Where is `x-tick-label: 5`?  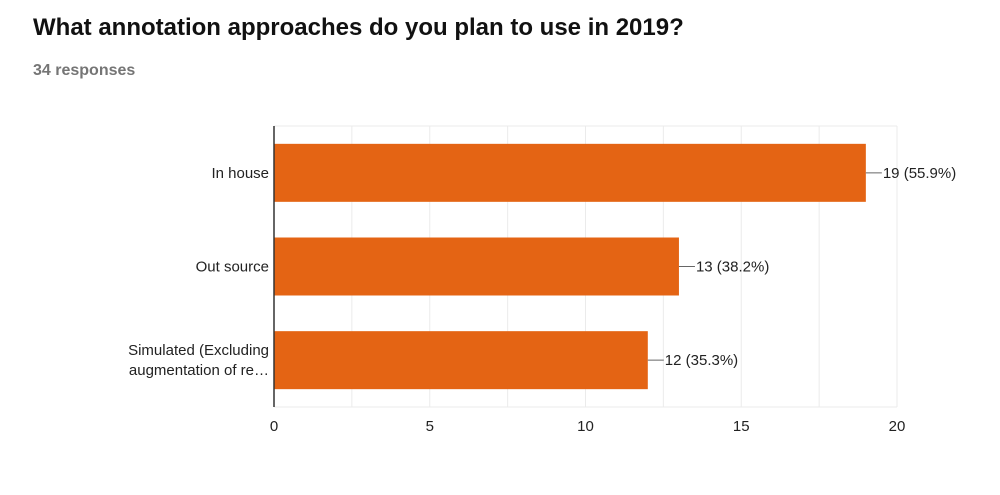 x-tick-label: 5 is located at coordinates (430, 426).